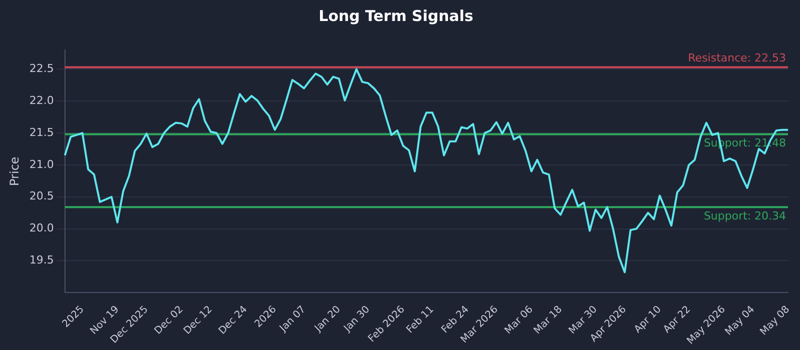  Describe the element at coordinates (420, 320) in the screenshot. I see `x-tick-label: Feb 11` at that location.